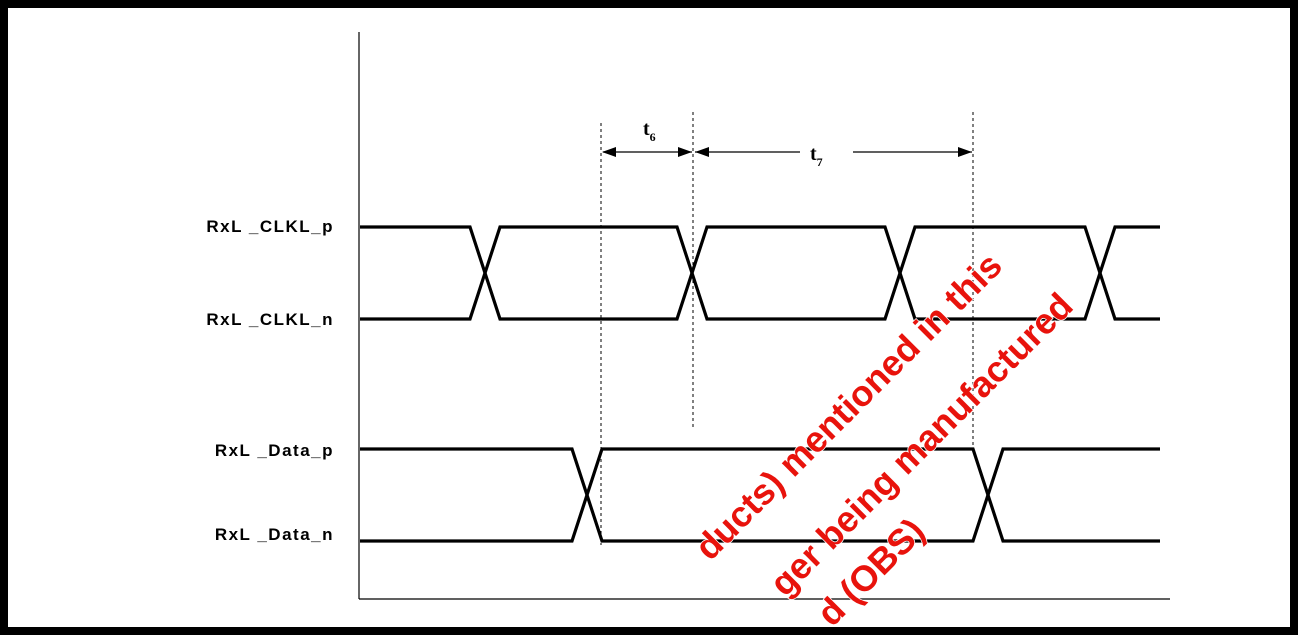 The width and height of the screenshot is (1298, 635). What do you see at coordinates (274, 450) in the screenshot?
I see `signal-label-data-p: RxL _Data_p` at bounding box center [274, 450].